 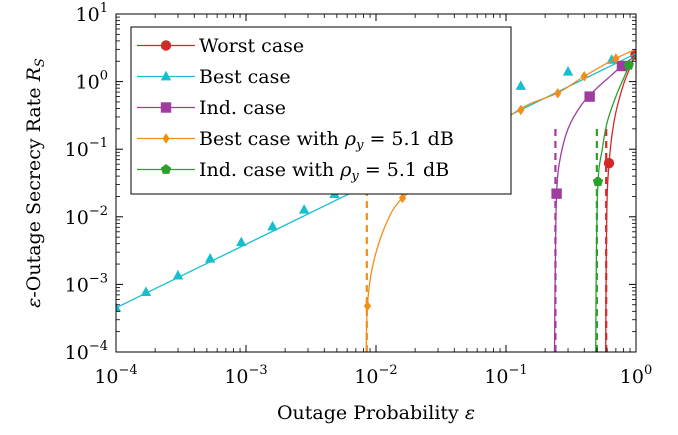 What do you see at coordinates (242, 108) in the screenshot?
I see `legend-label-3: Ind. case` at bounding box center [242, 108].